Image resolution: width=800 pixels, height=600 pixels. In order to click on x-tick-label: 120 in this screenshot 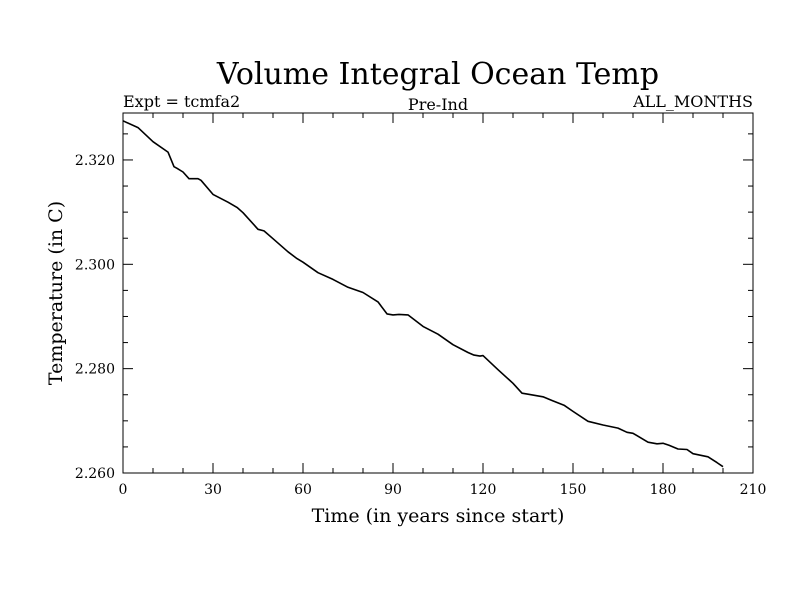, I will do `click(483, 490)`.